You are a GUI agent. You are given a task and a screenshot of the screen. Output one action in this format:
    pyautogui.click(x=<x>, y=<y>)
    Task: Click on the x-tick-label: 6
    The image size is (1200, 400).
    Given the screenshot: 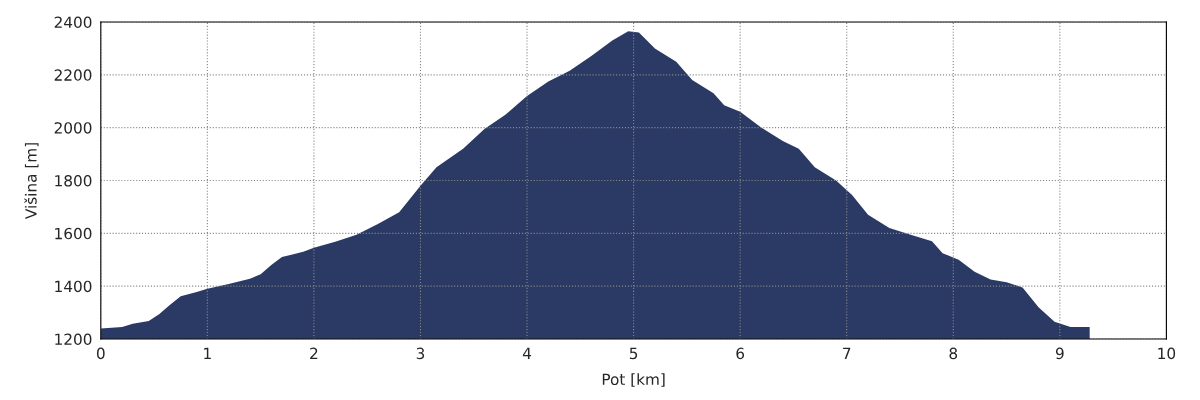 What is the action you would take?
    pyautogui.click(x=740, y=353)
    